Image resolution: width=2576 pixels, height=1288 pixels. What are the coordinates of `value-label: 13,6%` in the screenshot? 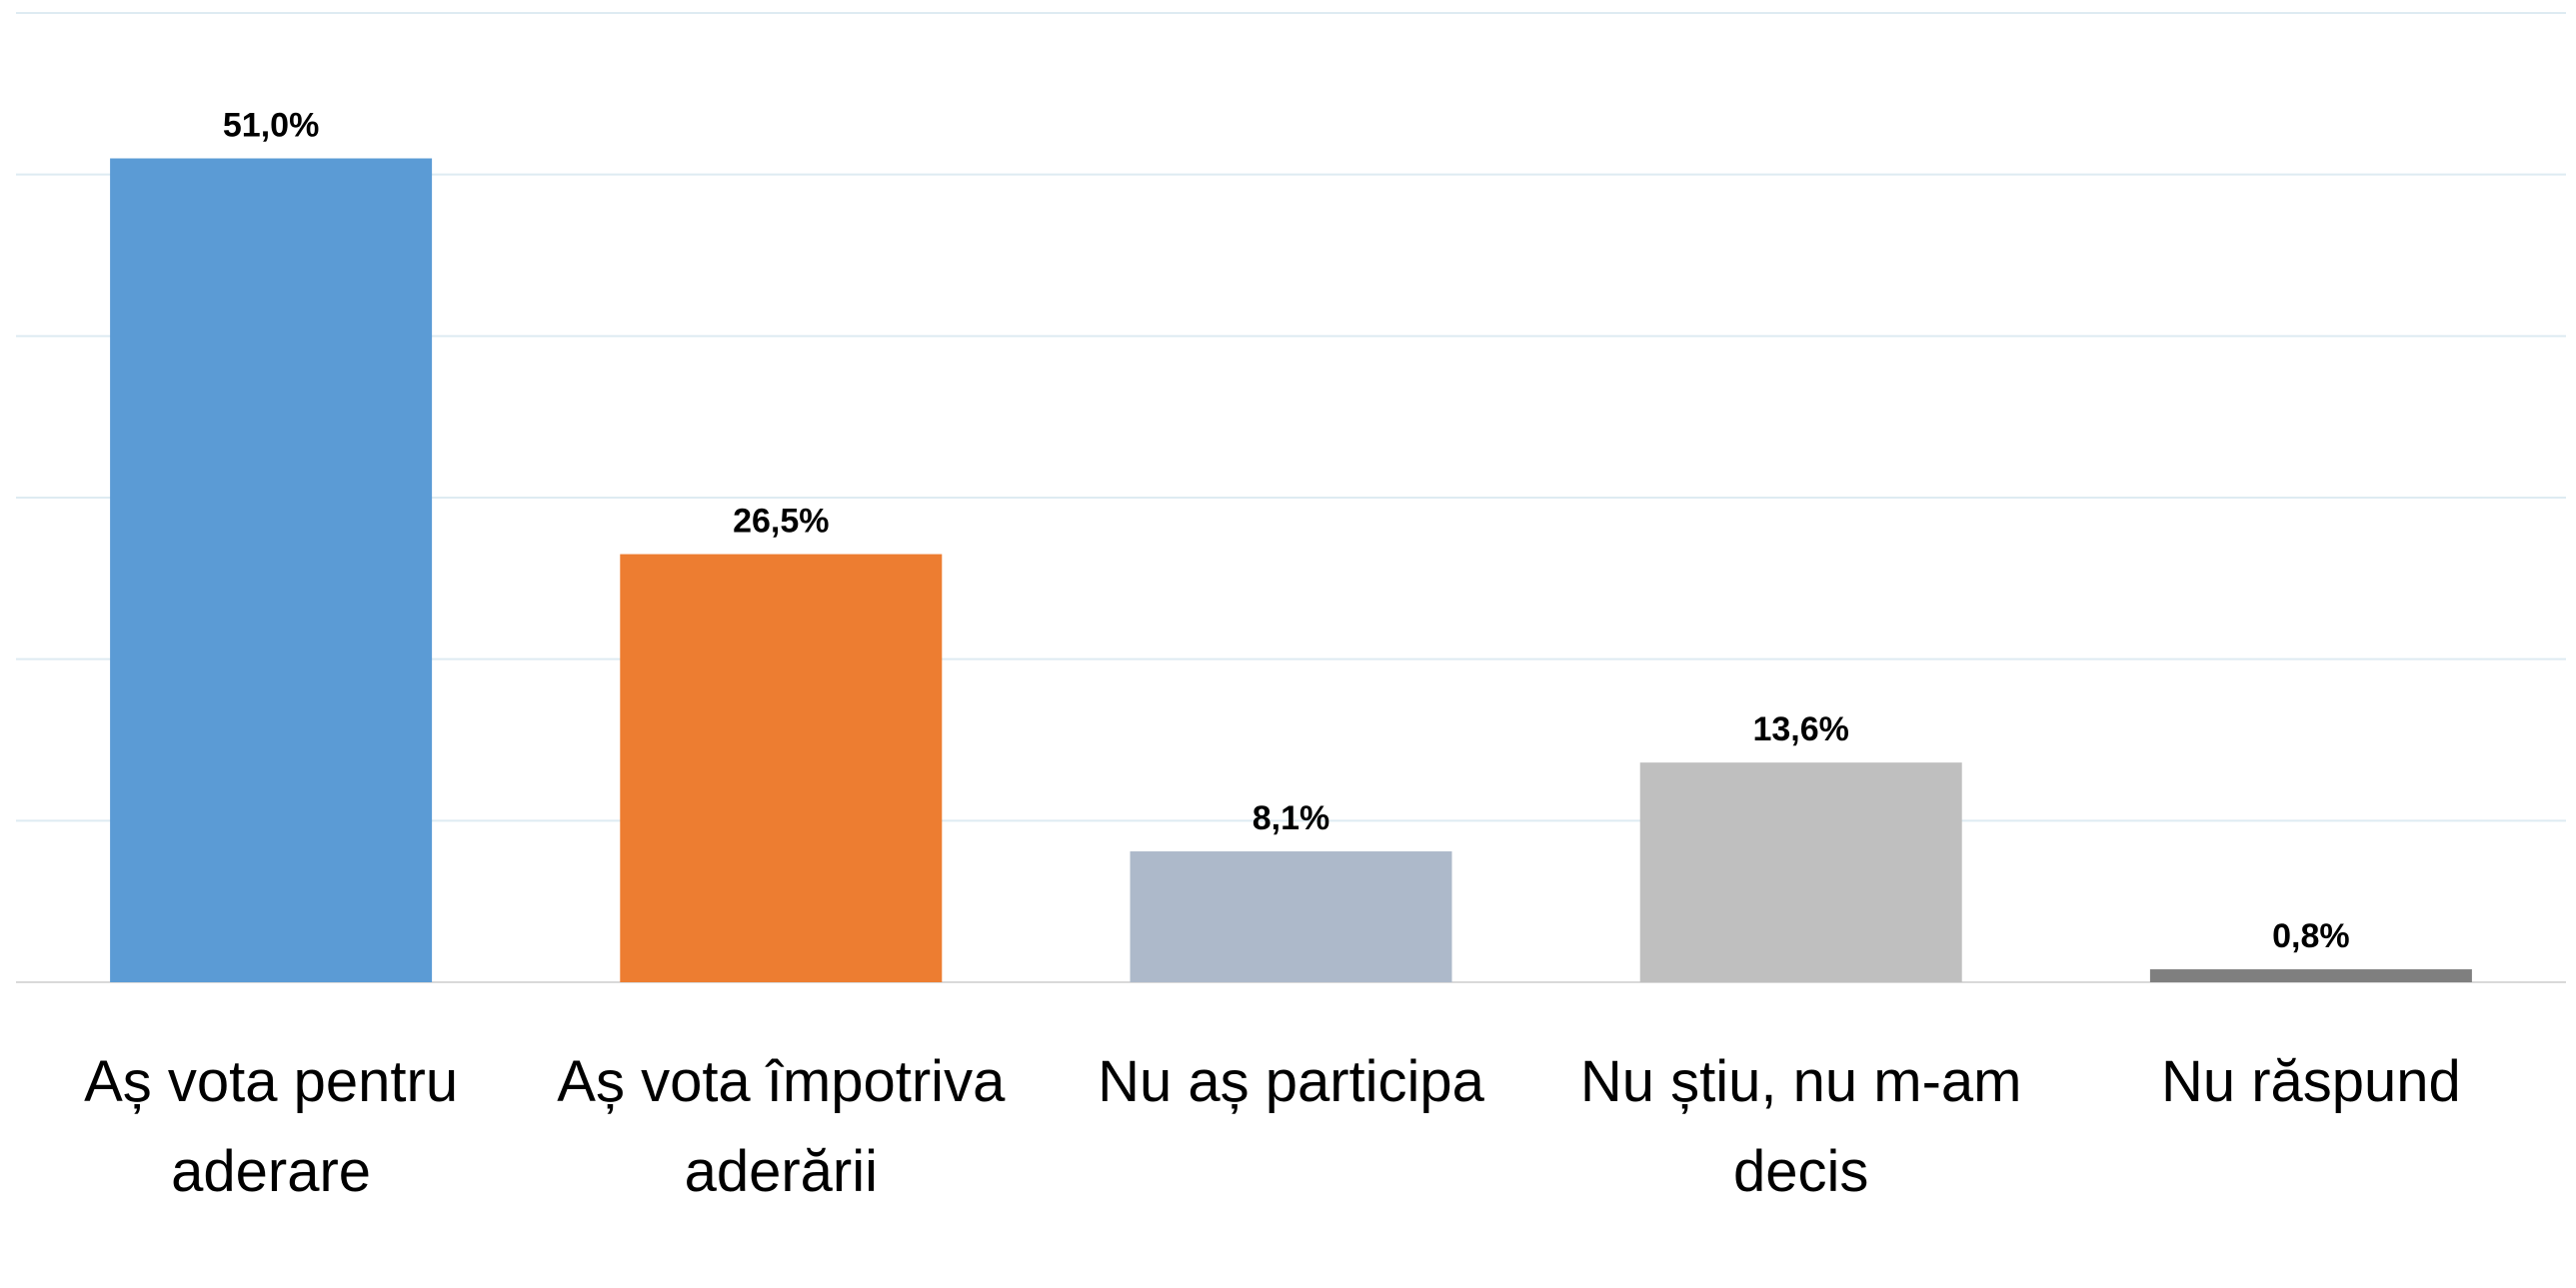 It's located at (1800, 729).